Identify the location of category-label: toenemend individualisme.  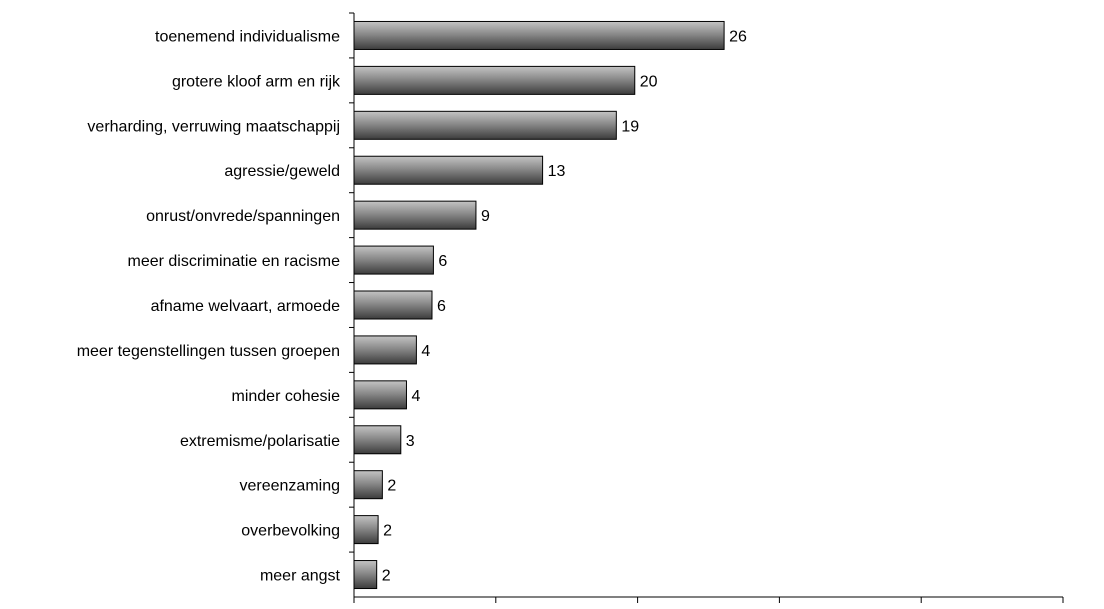
(247, 36).